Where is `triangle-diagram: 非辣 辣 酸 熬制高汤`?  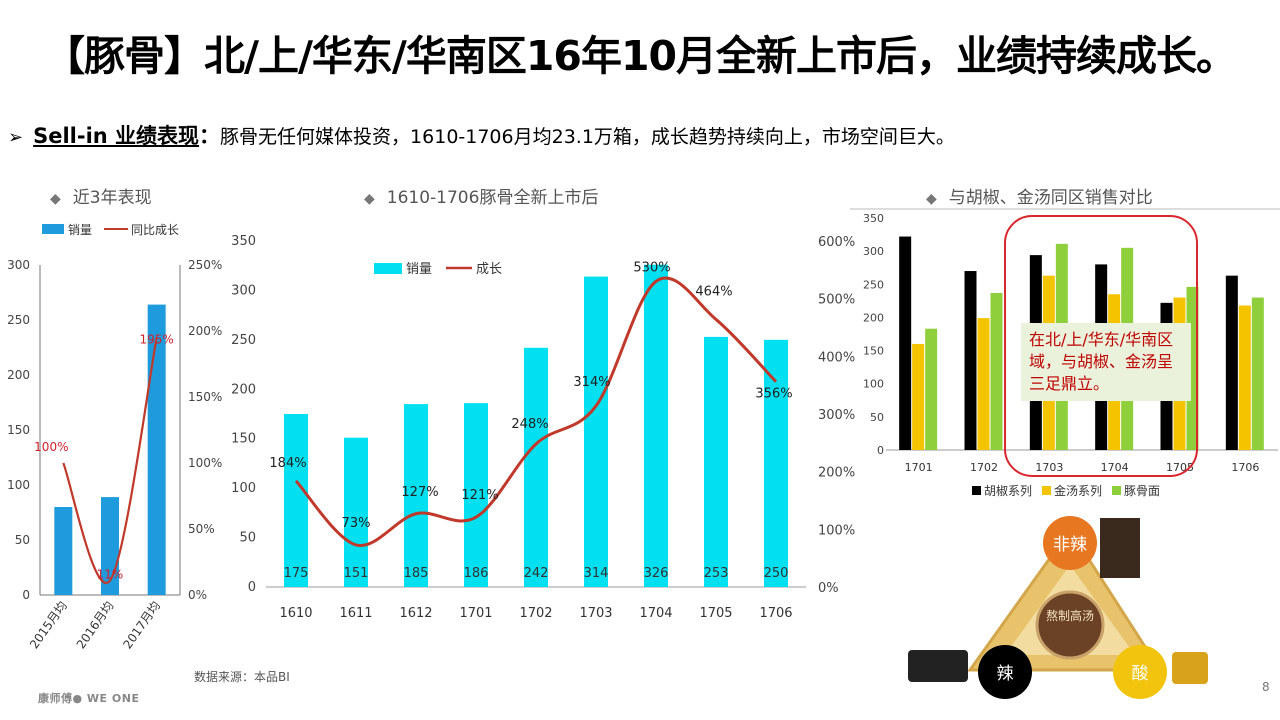
triangle-diagram: 非辣 辣 酸 熬制高汤 is located at coordinates (1058, 607).